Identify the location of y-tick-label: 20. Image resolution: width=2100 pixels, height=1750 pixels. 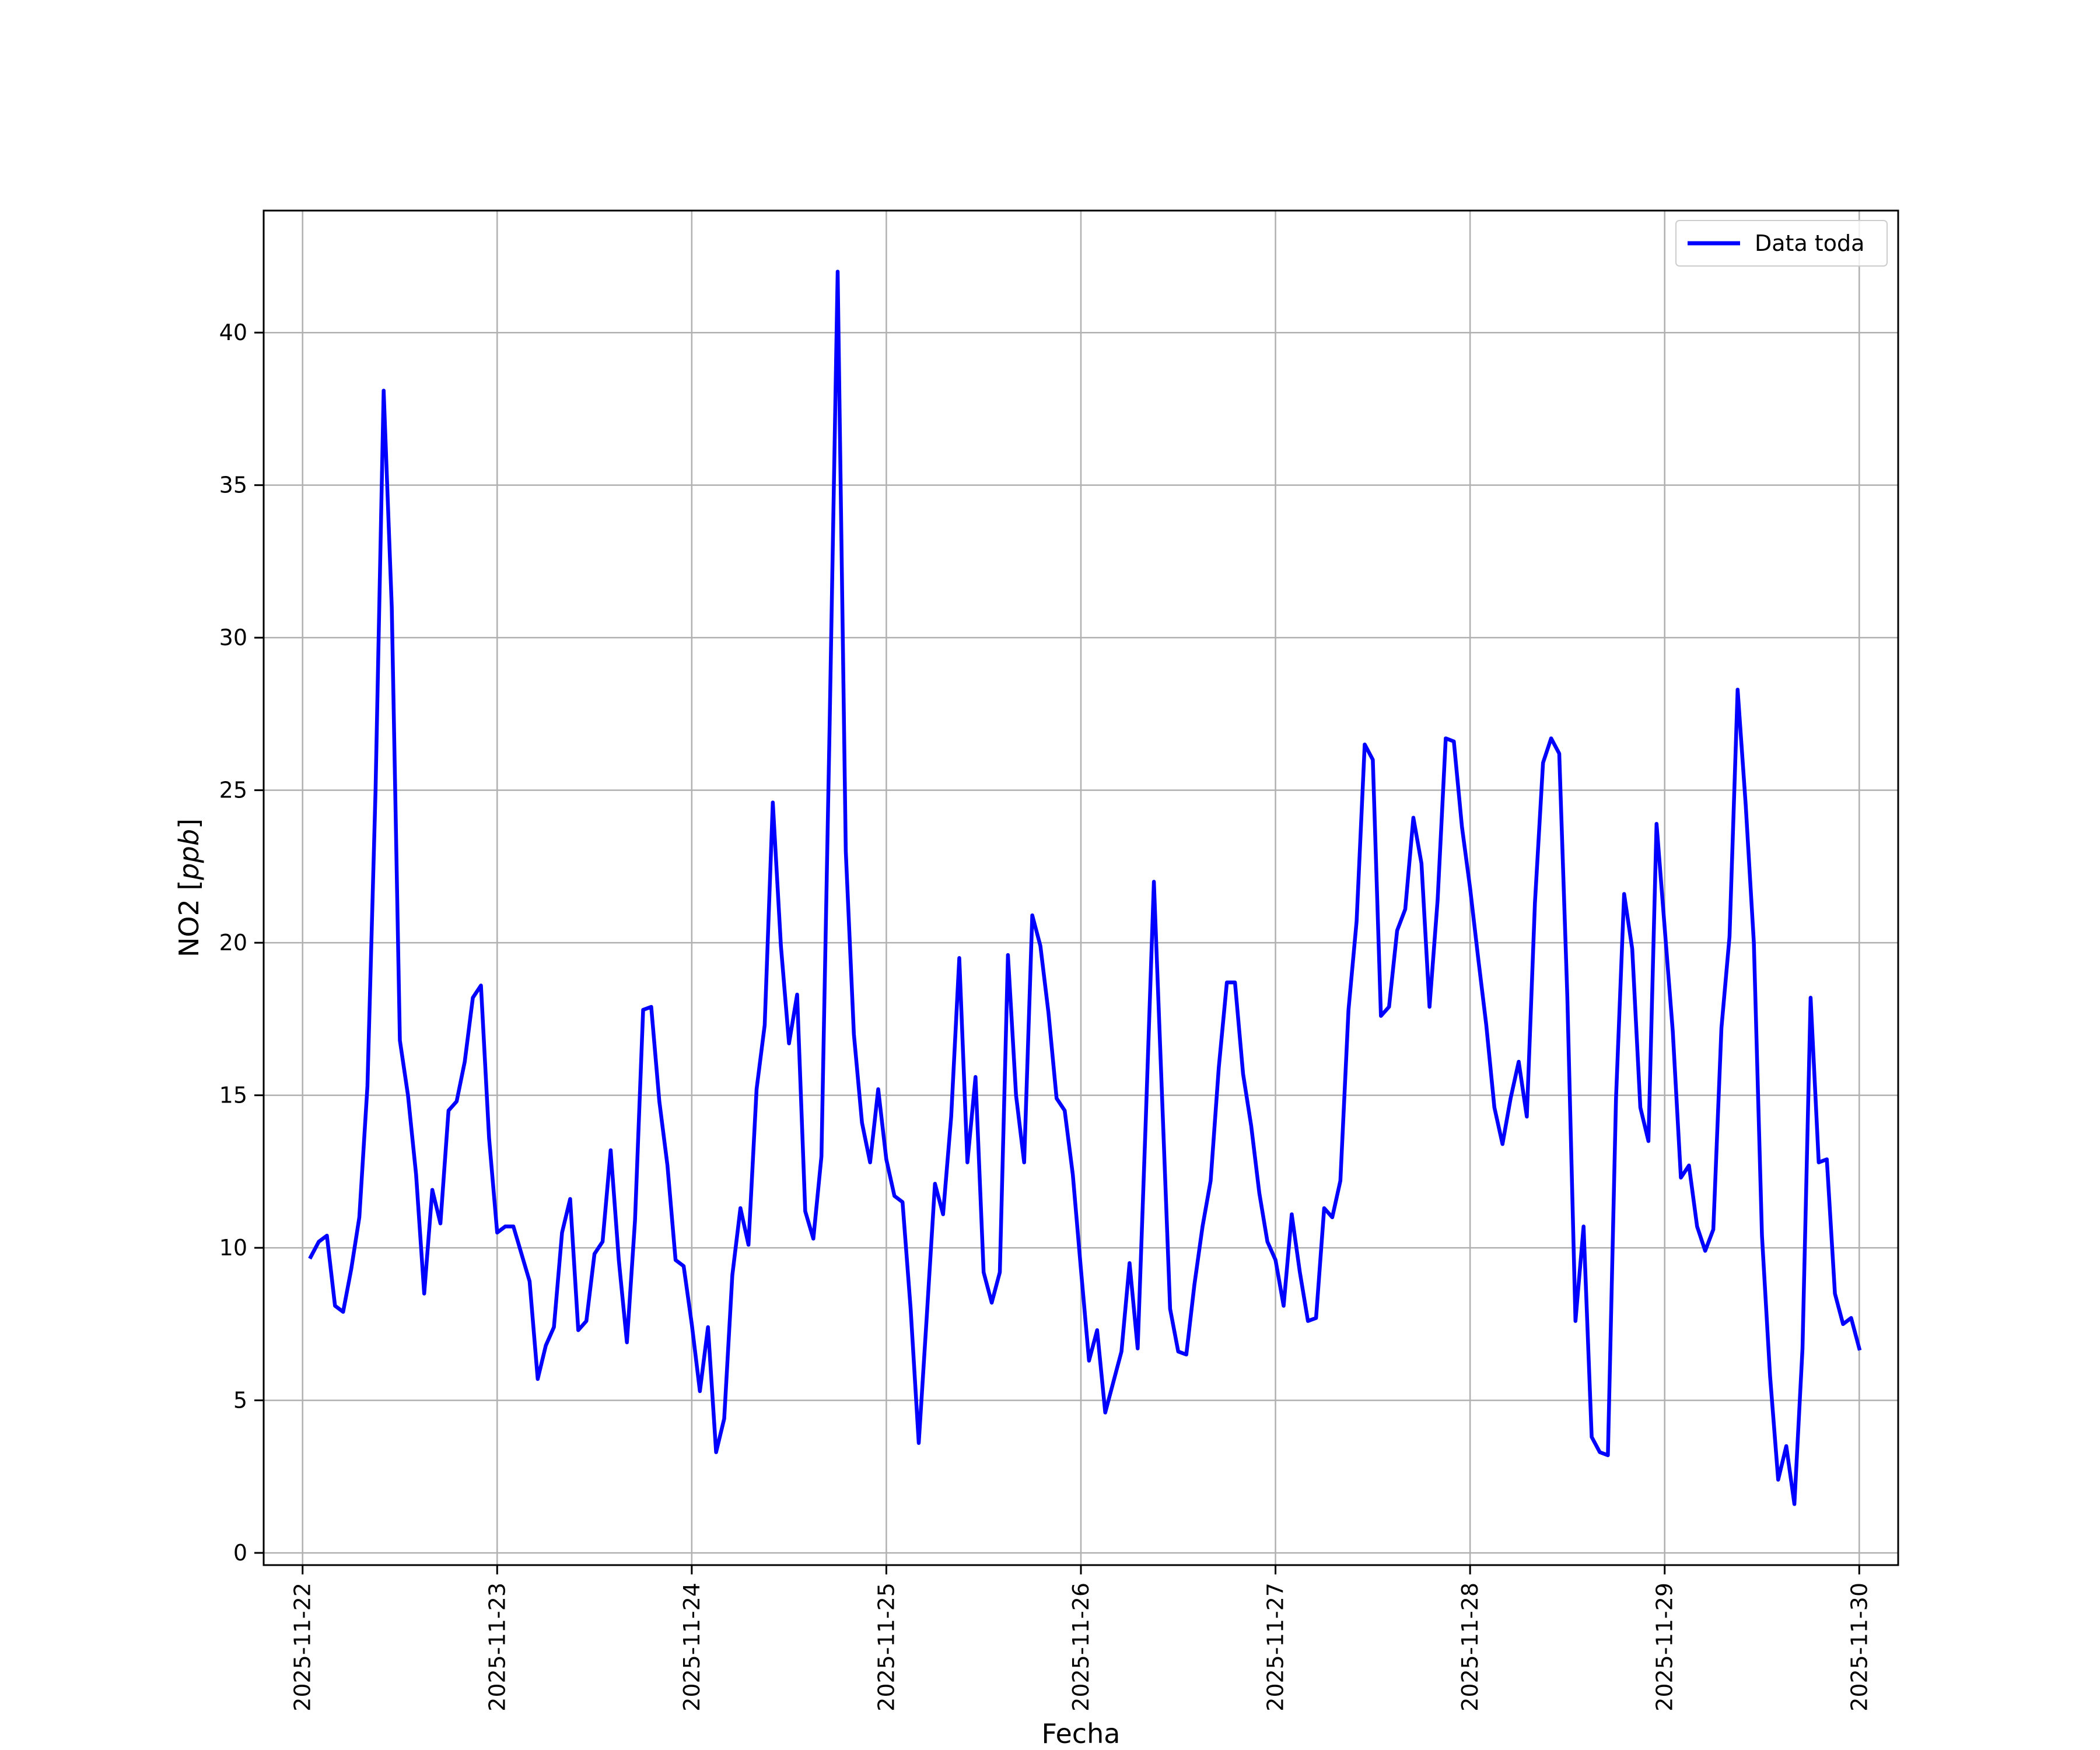
(233, 943).